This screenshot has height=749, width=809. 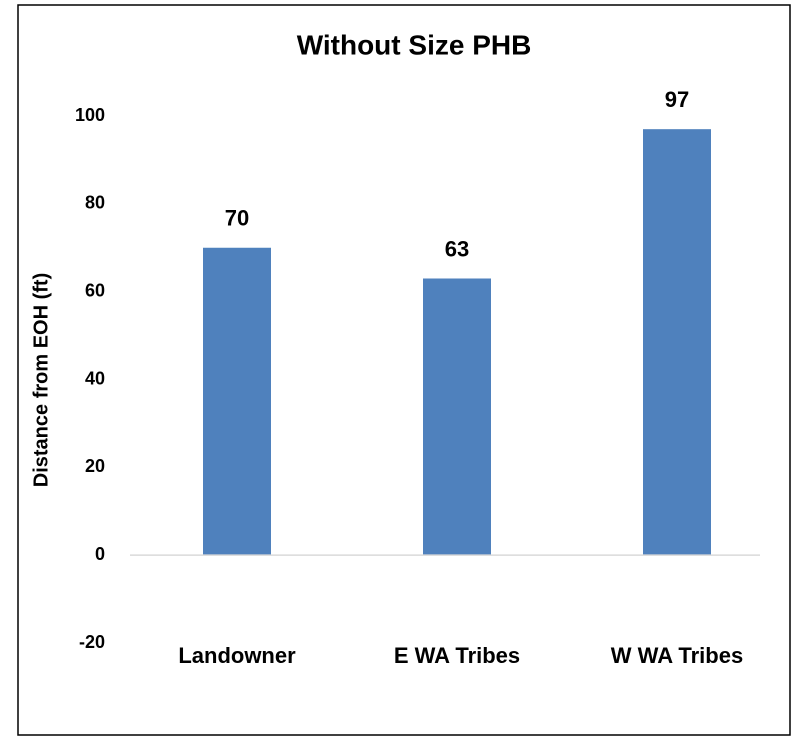 What do you see at coordinates (95, 203) in the screenshot?
I see `y-tick-label: 80` at bounding box center [95, 203].